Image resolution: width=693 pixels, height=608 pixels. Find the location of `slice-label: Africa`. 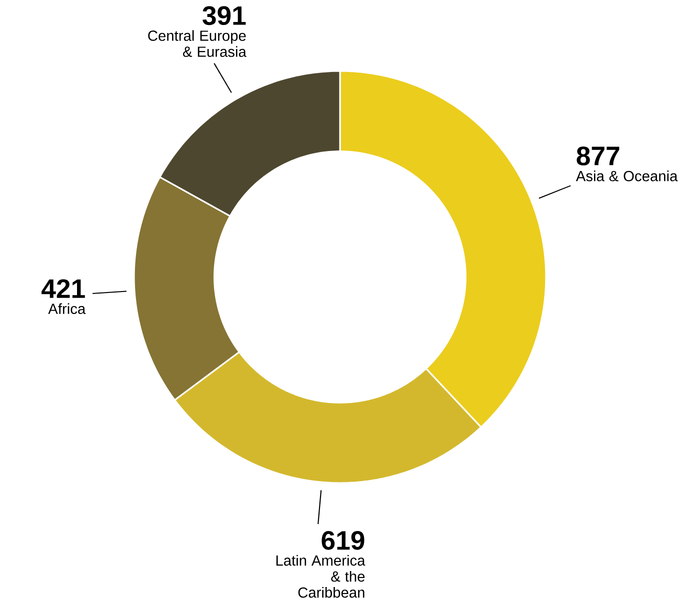

slice-label: Africa is located at coordinates (67, 308).